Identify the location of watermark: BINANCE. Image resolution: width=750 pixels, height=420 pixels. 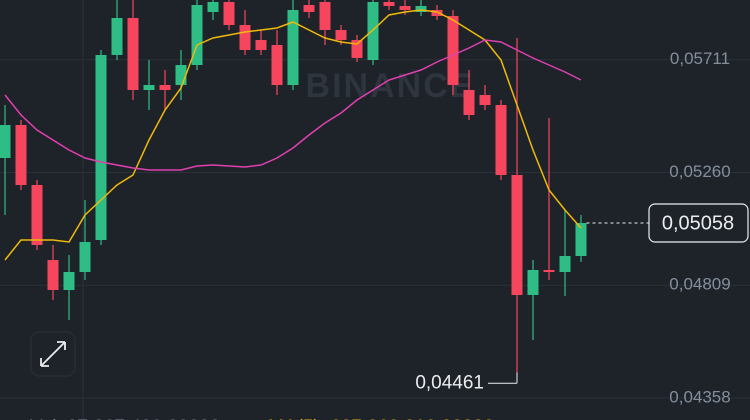
(390, 86).